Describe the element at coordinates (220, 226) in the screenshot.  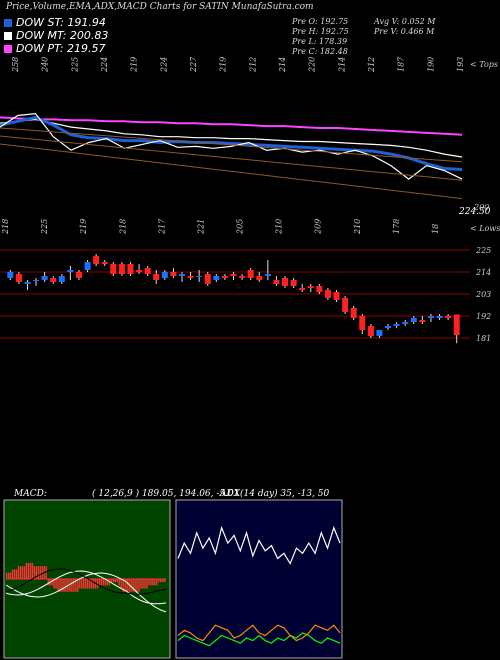
I see `mid-value-labels: 218 225 219 218 217 221 205 210 209 210 178 18` at that location.